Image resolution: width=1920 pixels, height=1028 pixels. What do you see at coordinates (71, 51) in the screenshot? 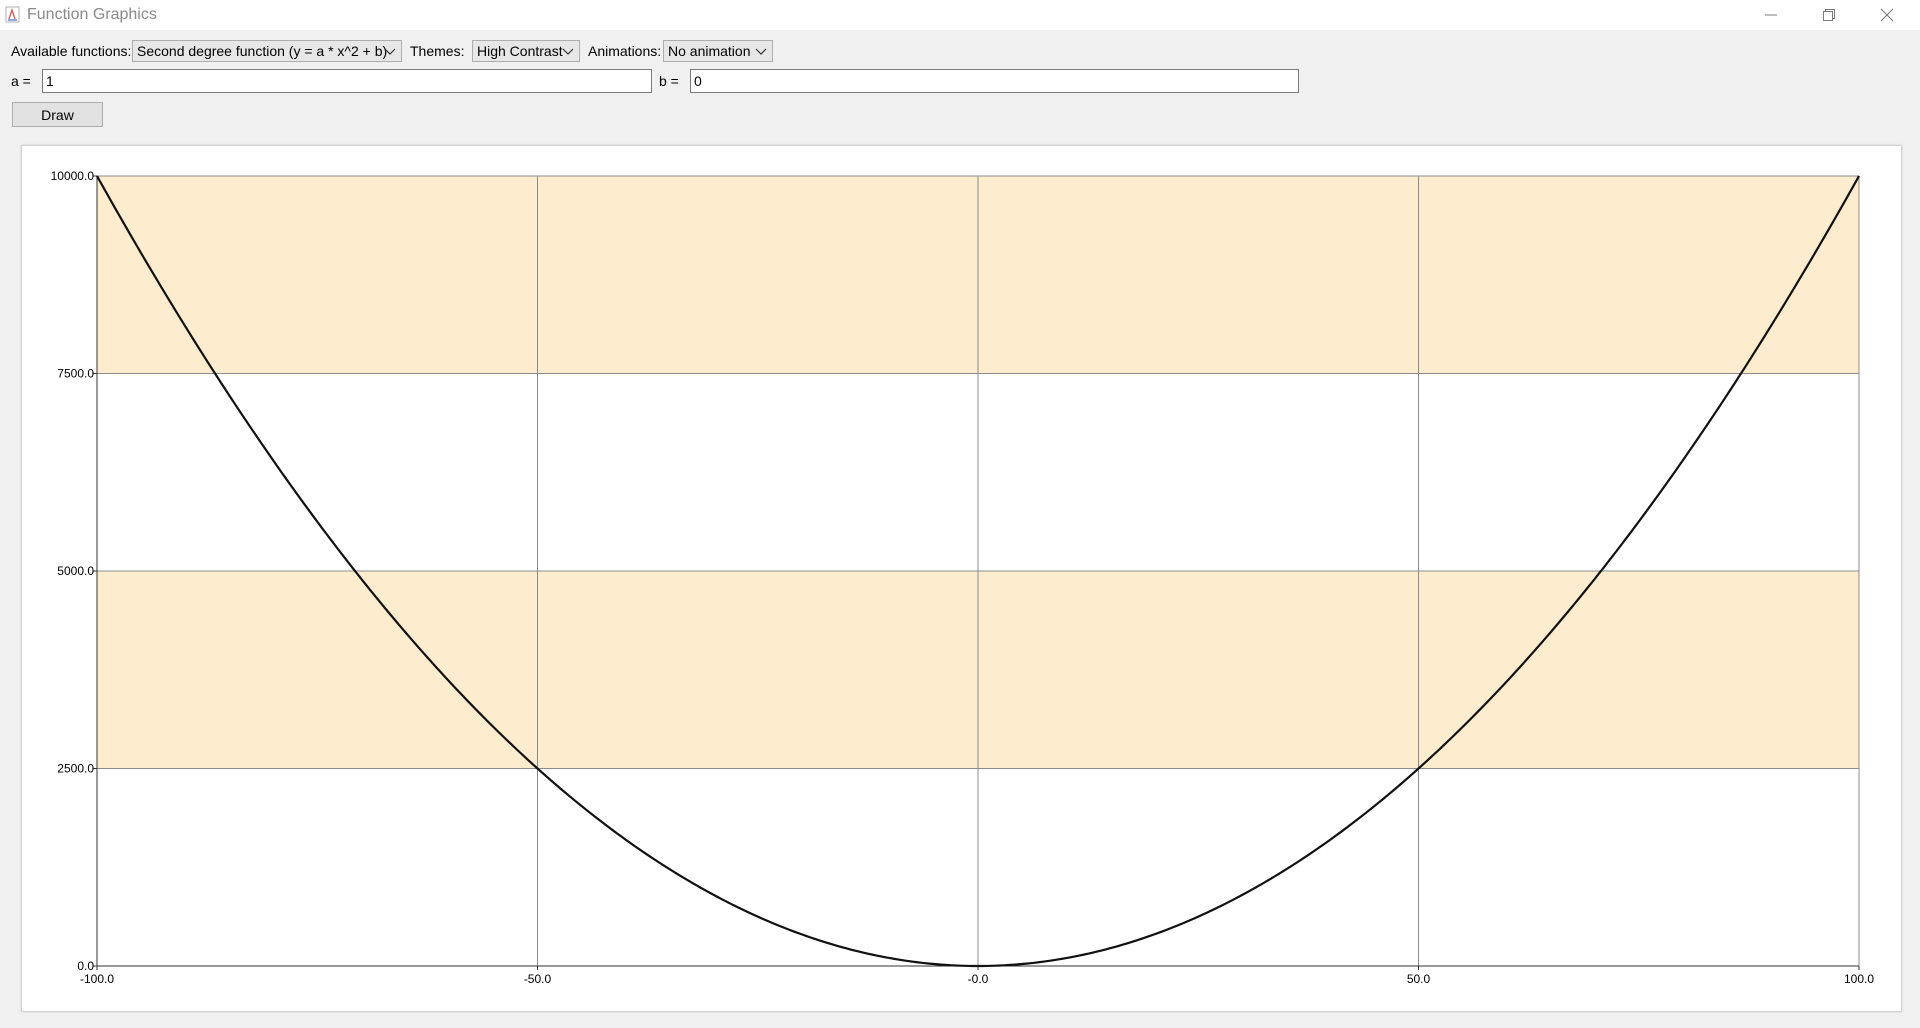
I see `functions-label: Available functions:` at bounding box center [71, 51].